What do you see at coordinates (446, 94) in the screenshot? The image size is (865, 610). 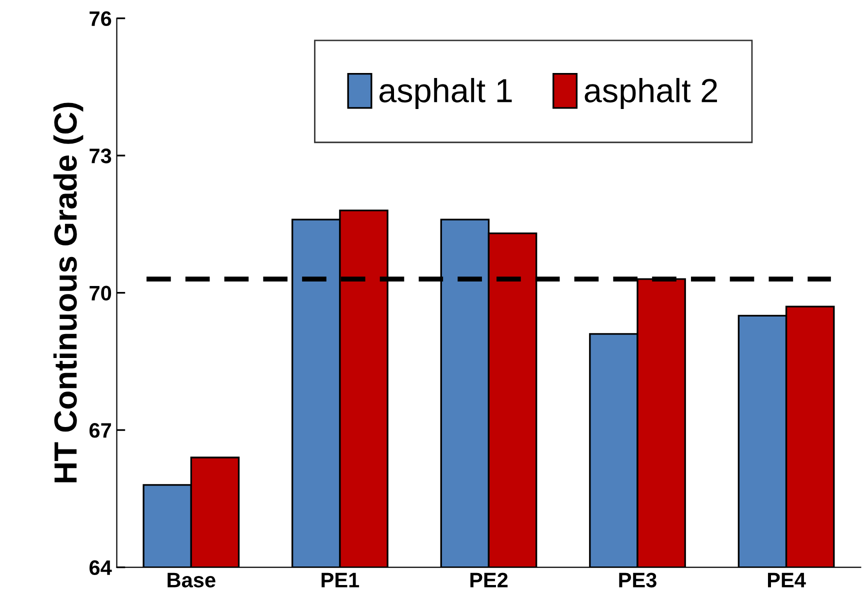 I see `legend-label: asphalt 1` at bounding box center [446, 94].